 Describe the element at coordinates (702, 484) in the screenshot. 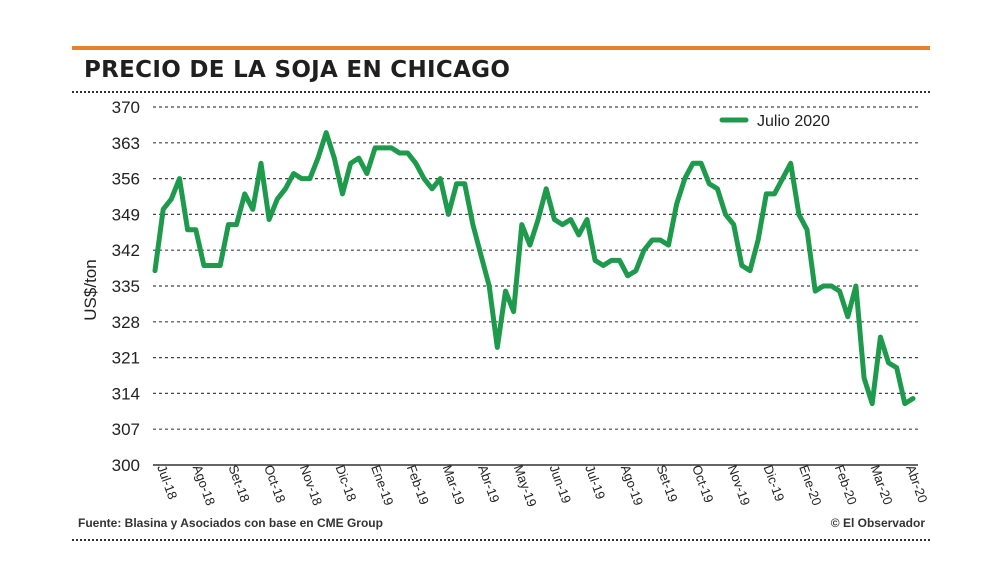

I see `x-tick-label: Oct-19` at that location.